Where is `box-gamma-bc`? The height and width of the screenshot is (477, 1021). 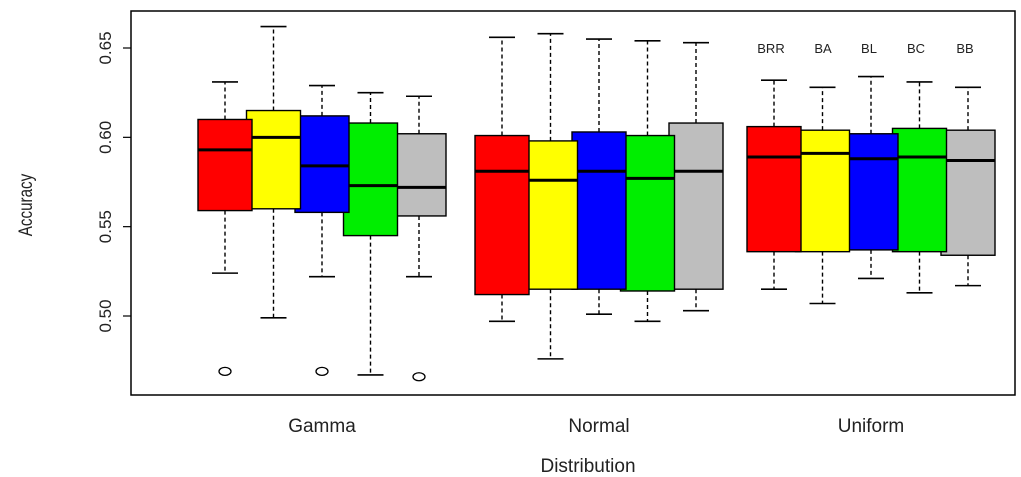 box-gamma-bc is located at coordinates (370, 233).